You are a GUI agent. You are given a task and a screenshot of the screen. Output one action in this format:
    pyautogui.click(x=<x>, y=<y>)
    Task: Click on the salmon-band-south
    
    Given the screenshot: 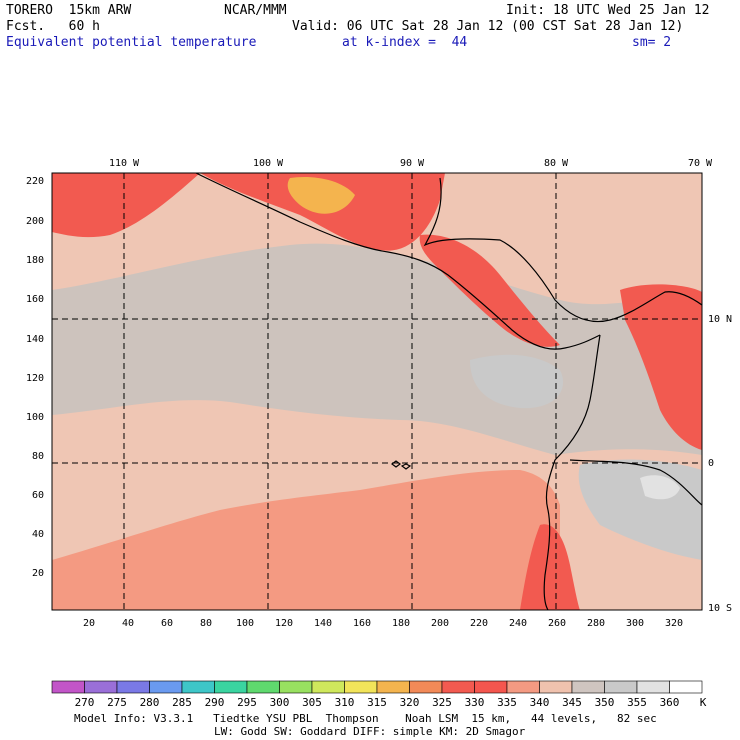 What is the action you would take?
    pyautogui.click(x=306, y=540)
    